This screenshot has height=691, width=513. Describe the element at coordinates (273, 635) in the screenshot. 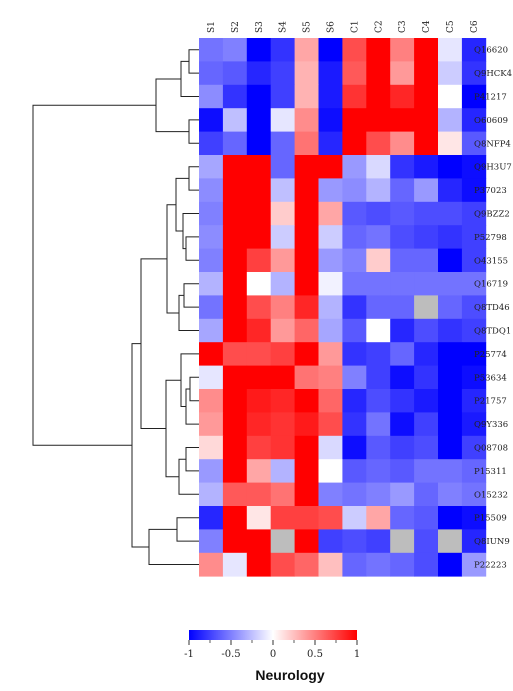

I see `colorbar-gradient` at that location.